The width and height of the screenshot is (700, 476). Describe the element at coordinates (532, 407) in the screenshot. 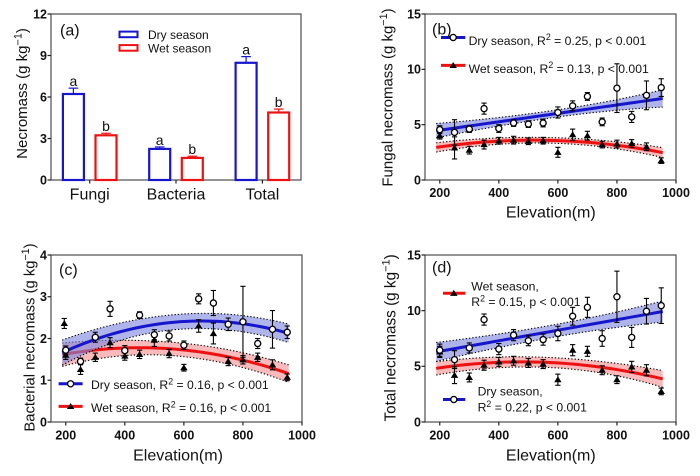

I see `svg-text: R2 = 0.22, p < 0.001` at that location.